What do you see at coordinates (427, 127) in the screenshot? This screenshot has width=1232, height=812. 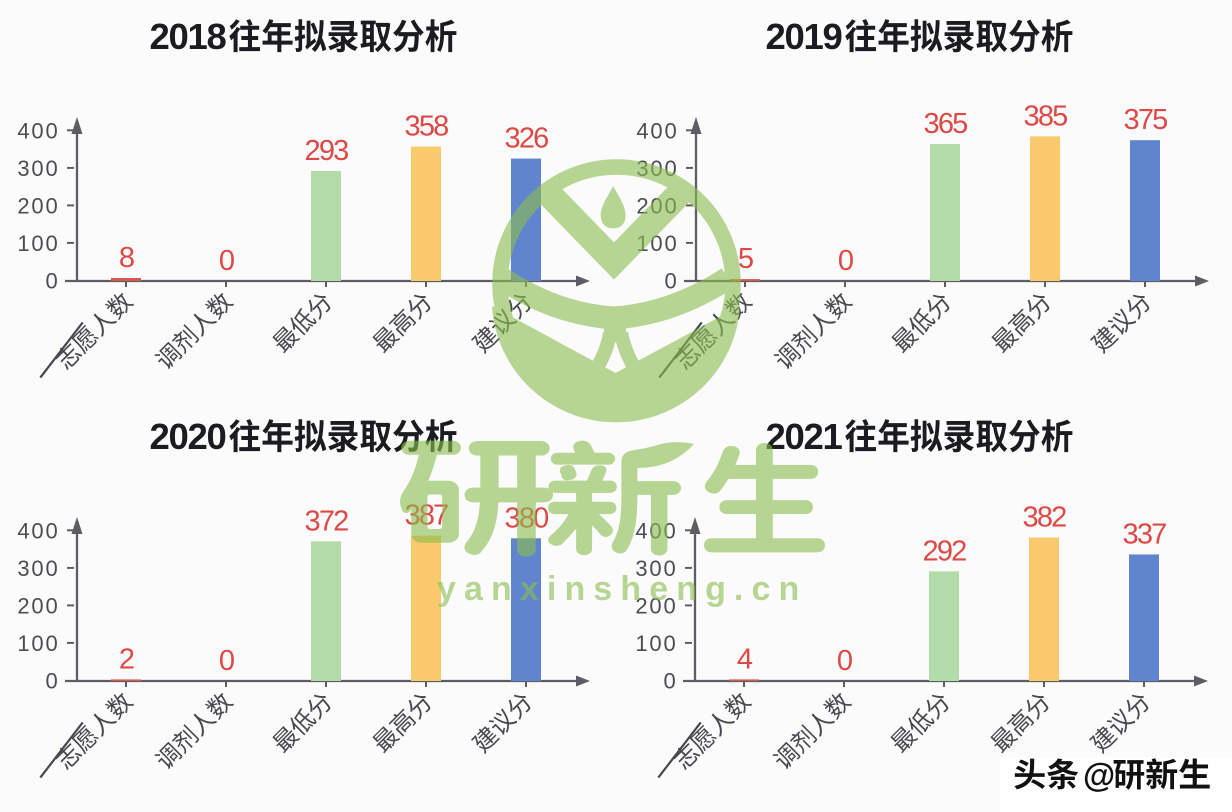 I see `svg-text: 358` at bounding box center [427, 127].